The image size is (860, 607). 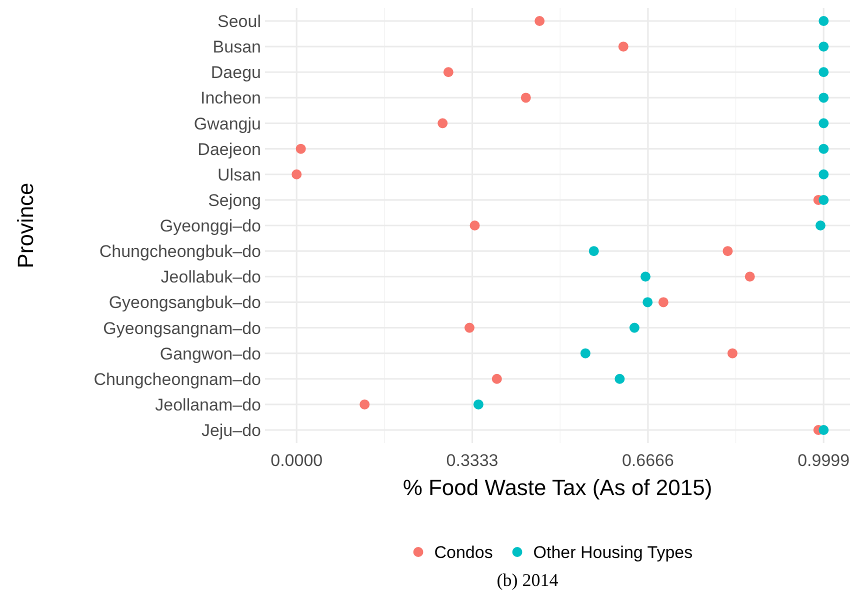 What do you see at coordinates (231, 430) in the screenshot?
I see `y-tick-label: Jeju–do` at bounding box center [231, 430].